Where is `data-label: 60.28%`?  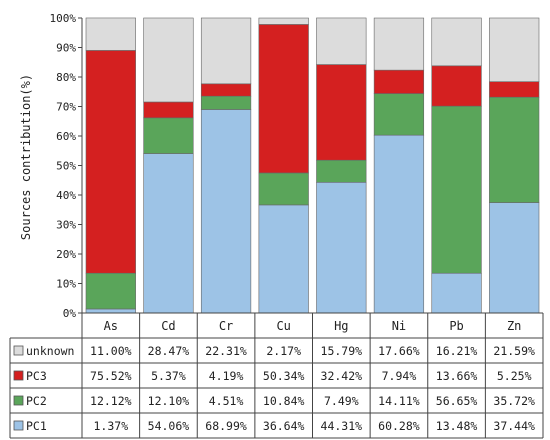 data-label: 60.28% is located at coordinates (399, 426).